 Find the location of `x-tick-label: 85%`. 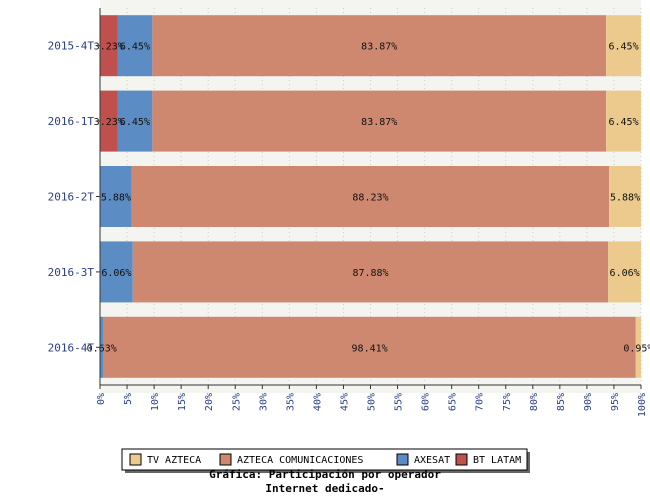

x-tick-label: 85% is located at coordinates (561, 402).